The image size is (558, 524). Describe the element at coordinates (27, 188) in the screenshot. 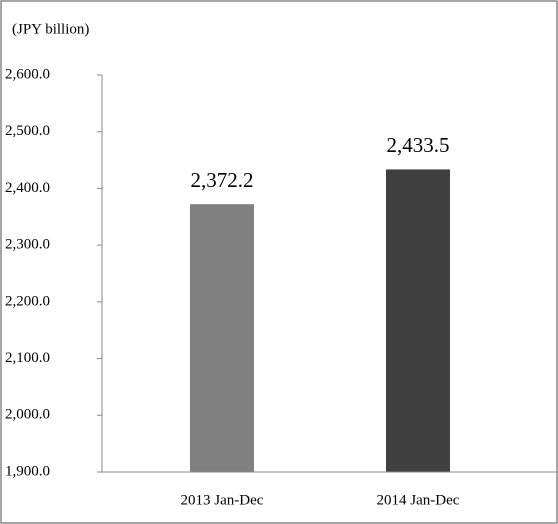

I see `y-tick-label: 2,400.0` at that location.